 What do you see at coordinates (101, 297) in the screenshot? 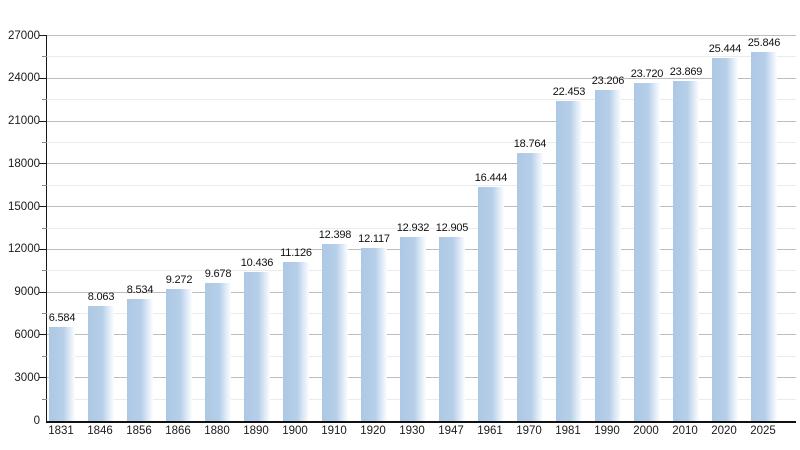
I see `bar-value-label: 8.063` at bounding box center [101, 297].